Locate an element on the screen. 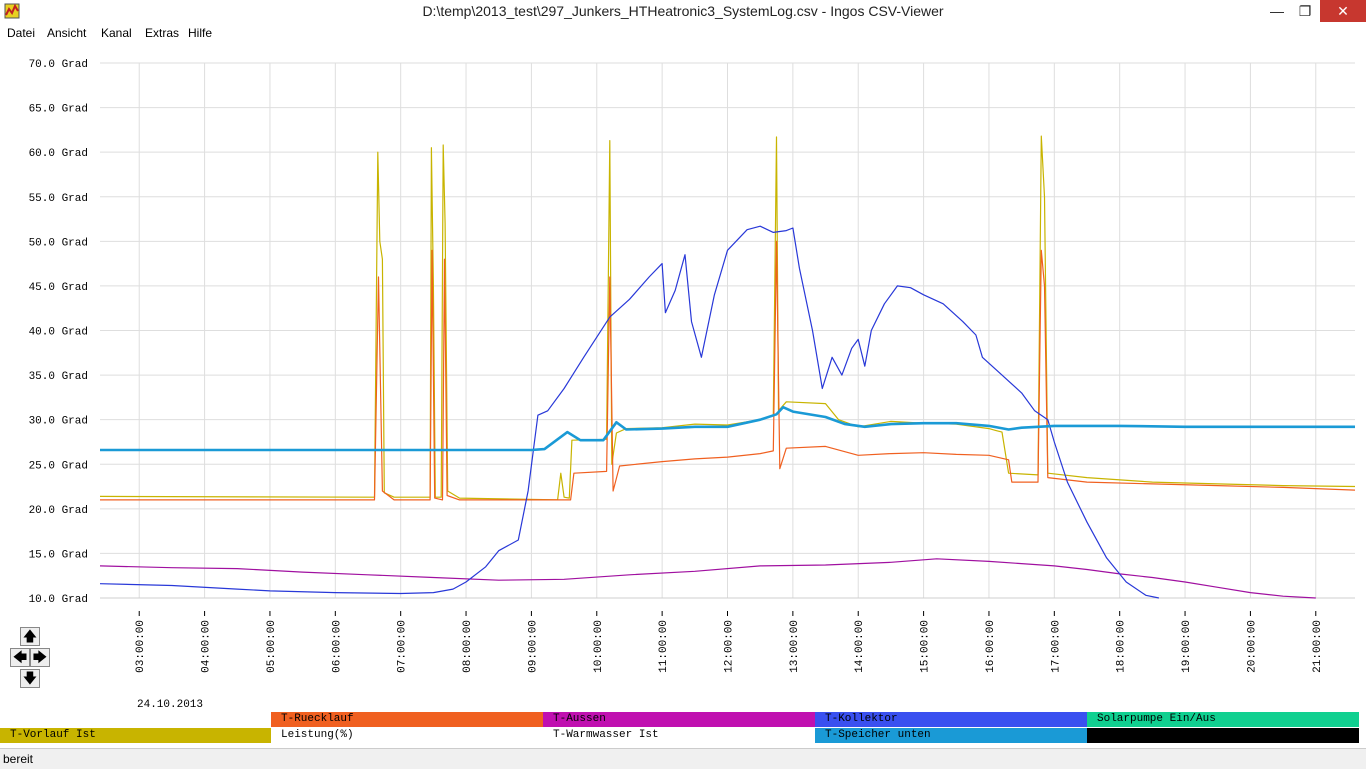  x-tick-label: 16:00:00 is located at coordinates (991, 646).